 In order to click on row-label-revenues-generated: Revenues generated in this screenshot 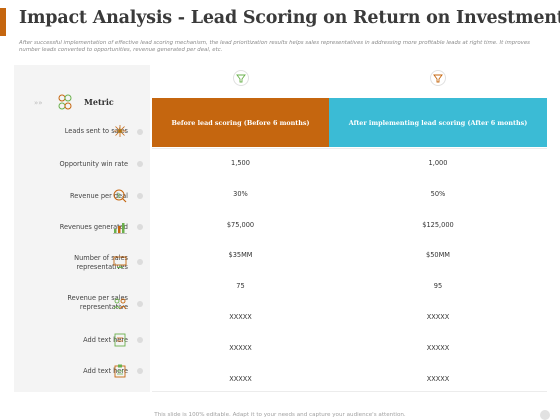, I will do `click(93, 227)`.